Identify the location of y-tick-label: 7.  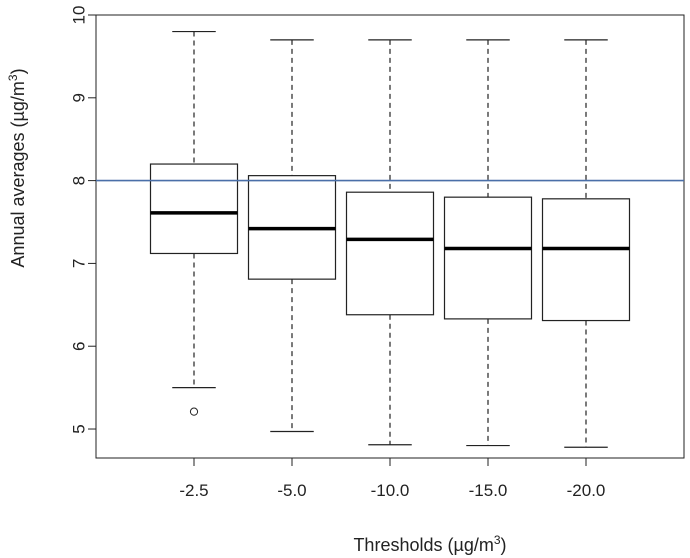
(78, 263).